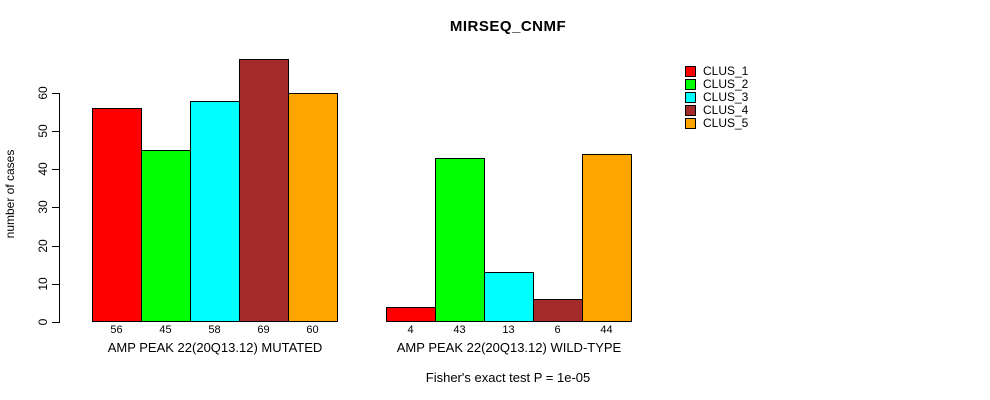 The width and height of the screenshot is (990, 400). I want to click on y-axis-label: number of cases, so click(10, 194).